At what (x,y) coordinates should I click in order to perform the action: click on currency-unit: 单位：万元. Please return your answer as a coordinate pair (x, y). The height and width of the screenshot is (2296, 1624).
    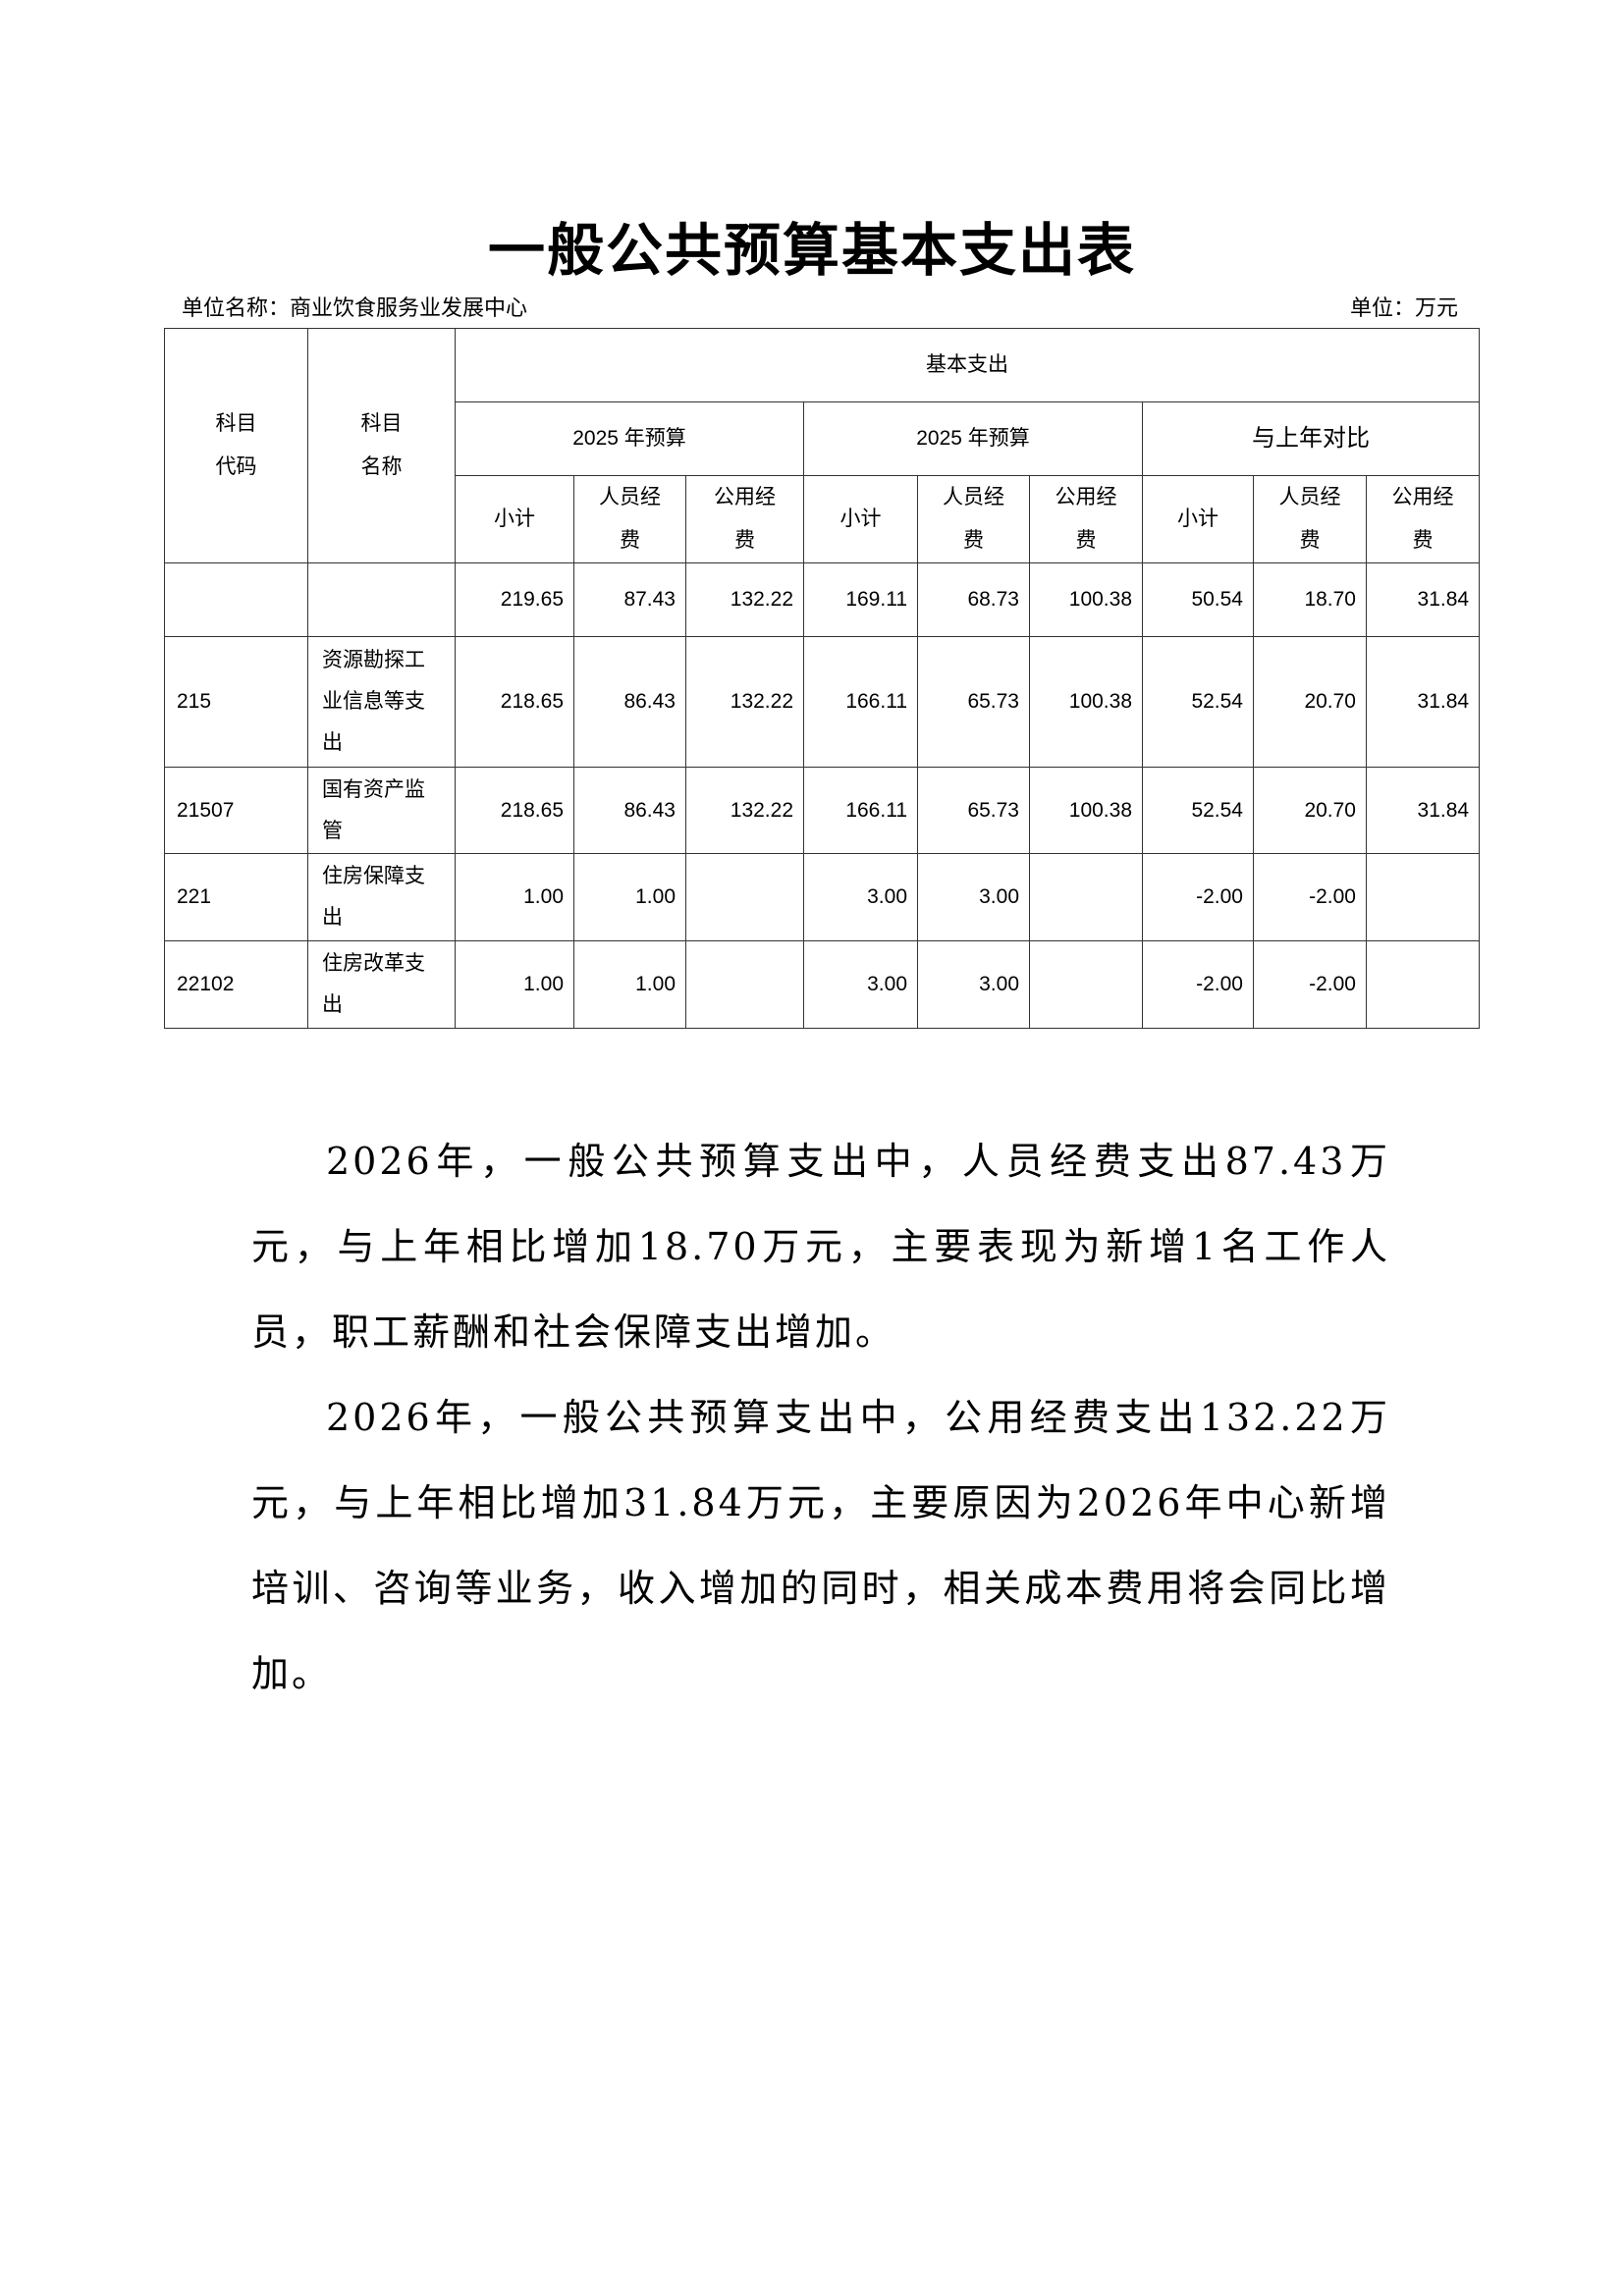
    Looking at the image, I should click on (1403, 307).